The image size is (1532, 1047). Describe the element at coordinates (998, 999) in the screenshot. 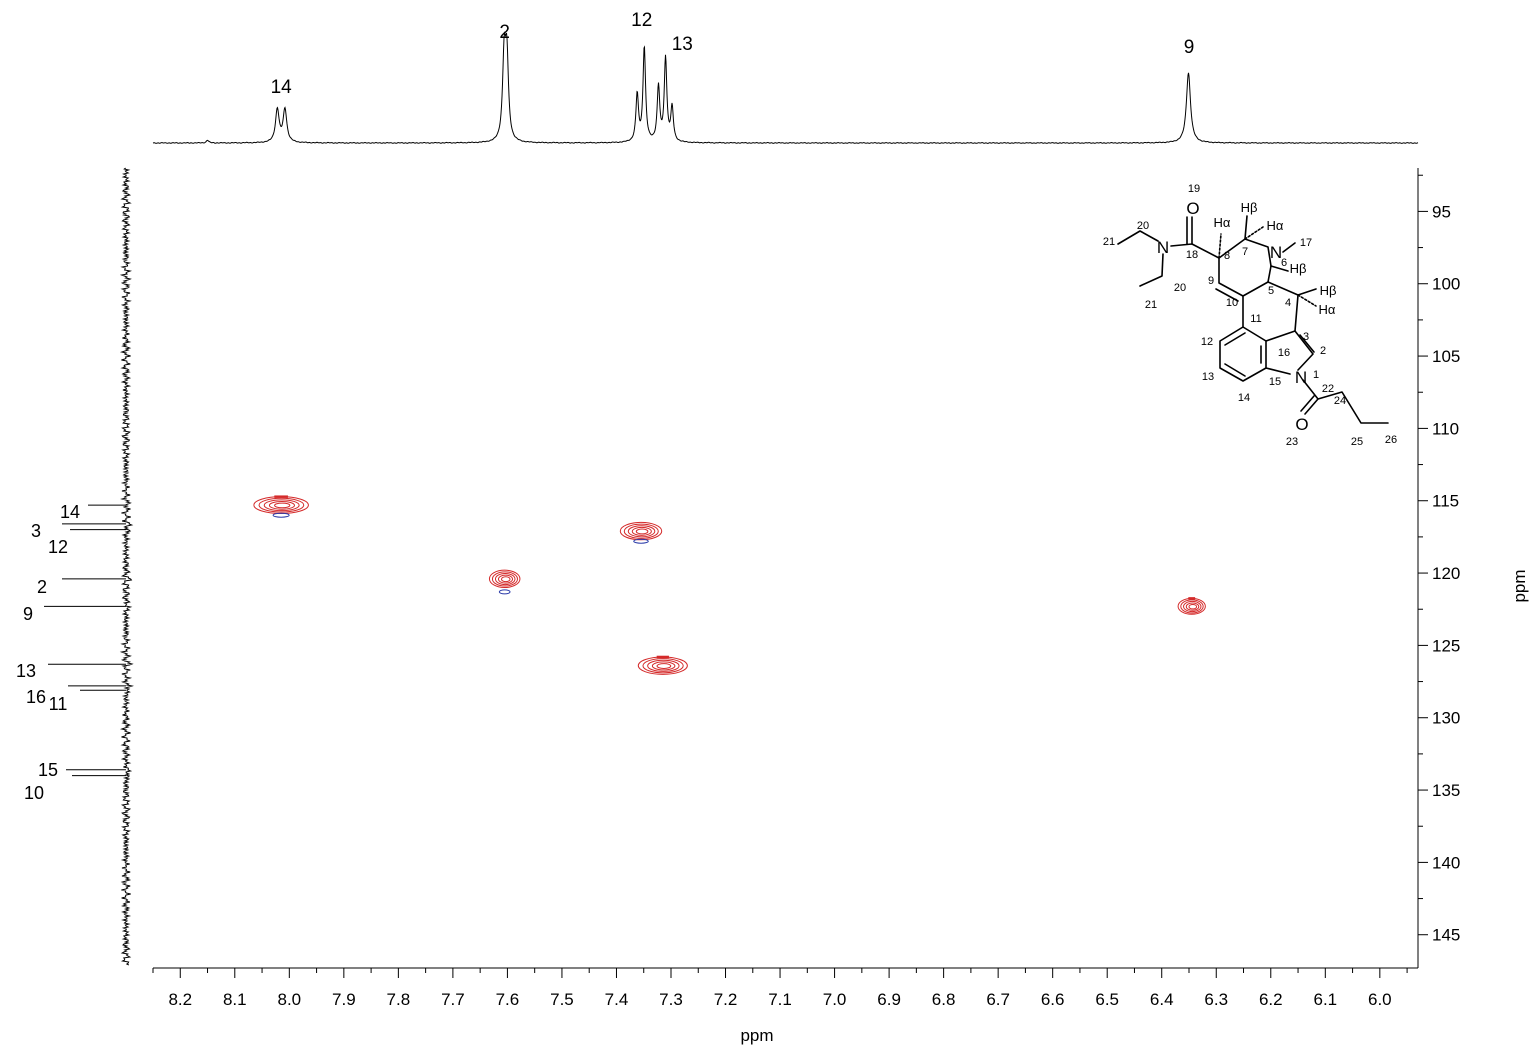

I see `x-tick-label: 6.7` at that location.